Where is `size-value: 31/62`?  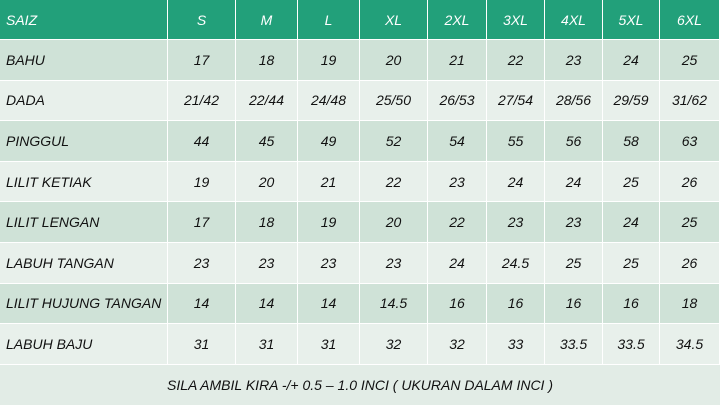
size-value: 31/62 is located at coordinates (690, 101).